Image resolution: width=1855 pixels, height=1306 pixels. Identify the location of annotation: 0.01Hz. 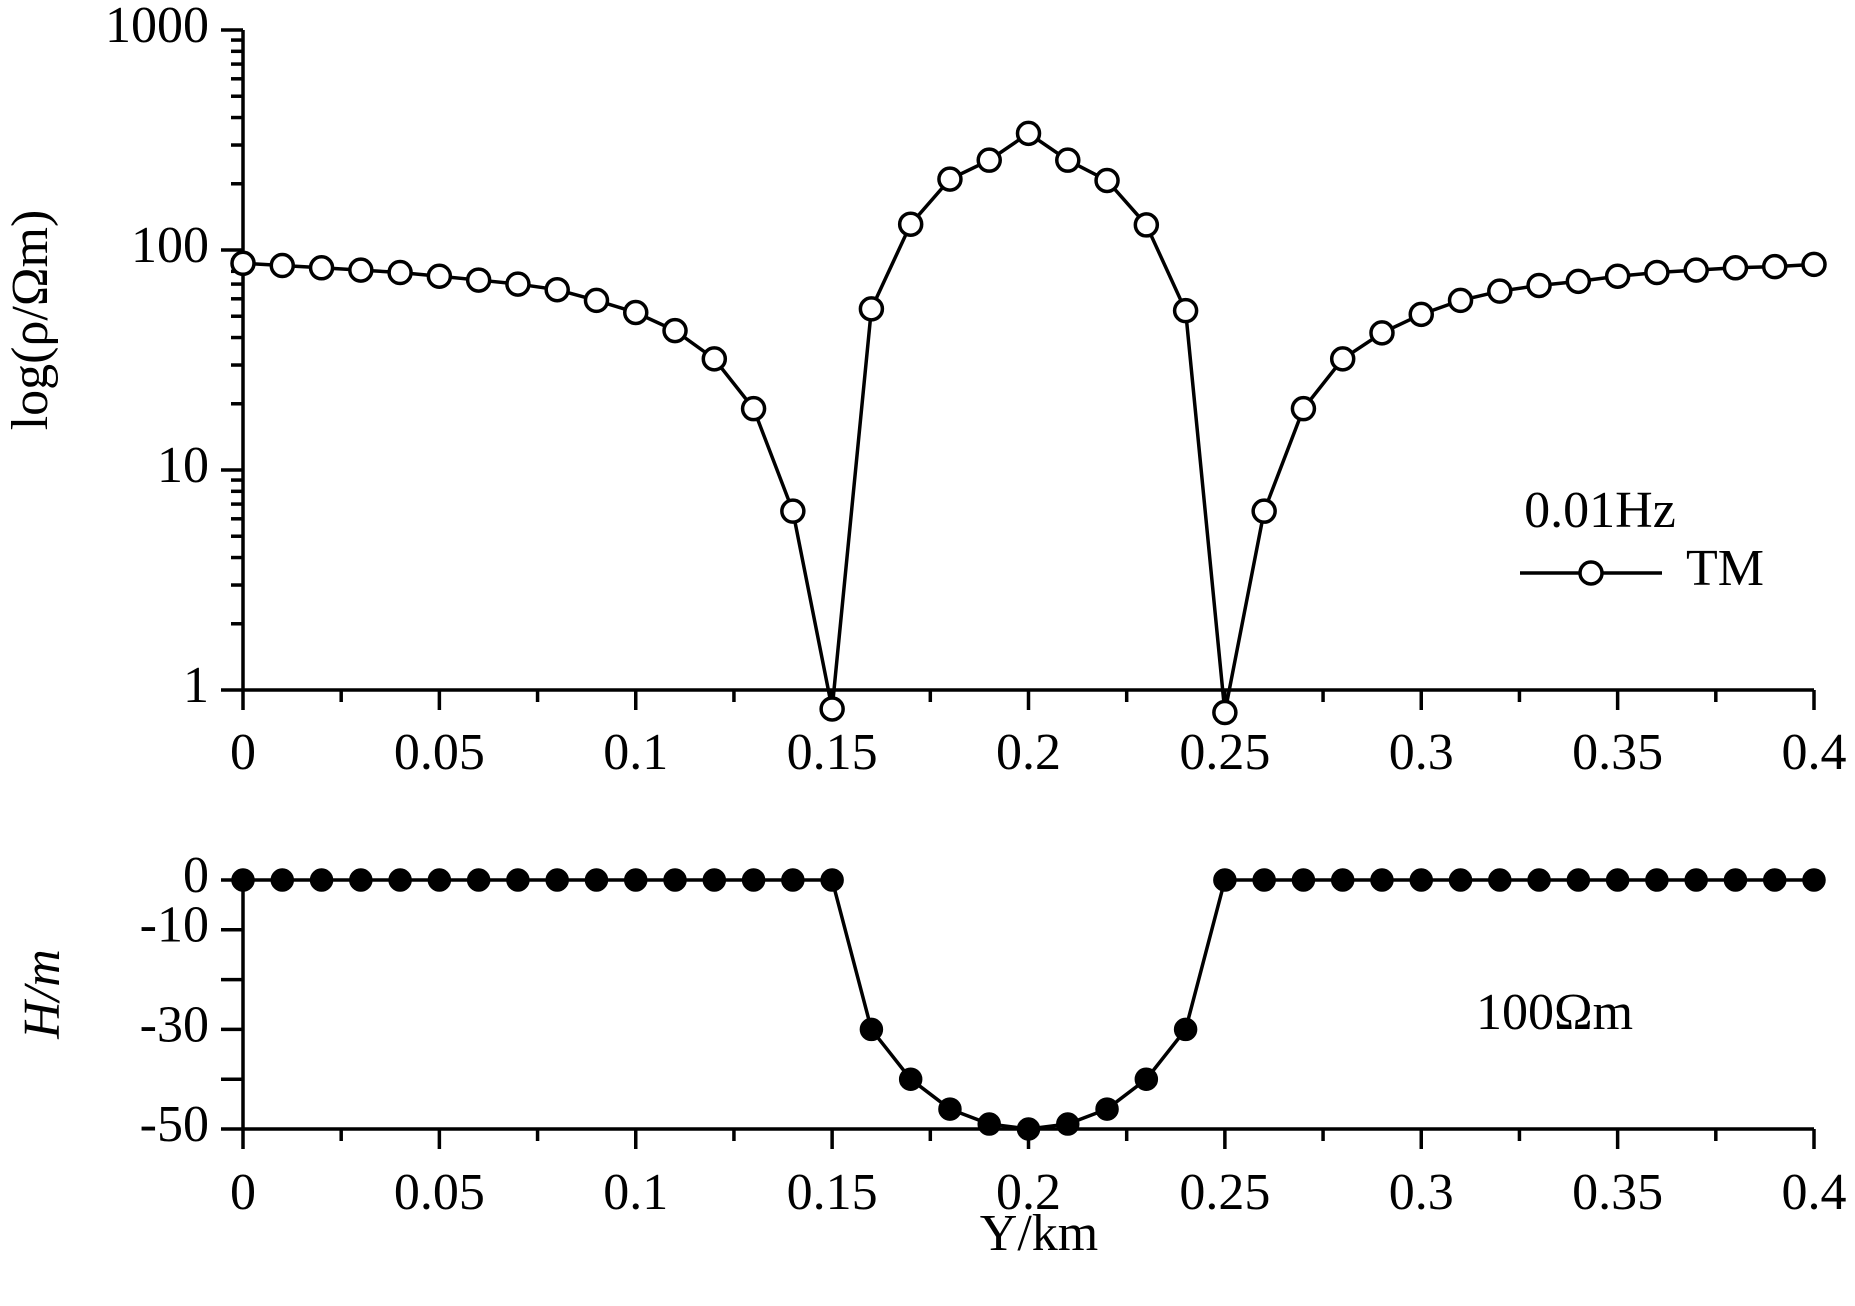
(1600, 510).